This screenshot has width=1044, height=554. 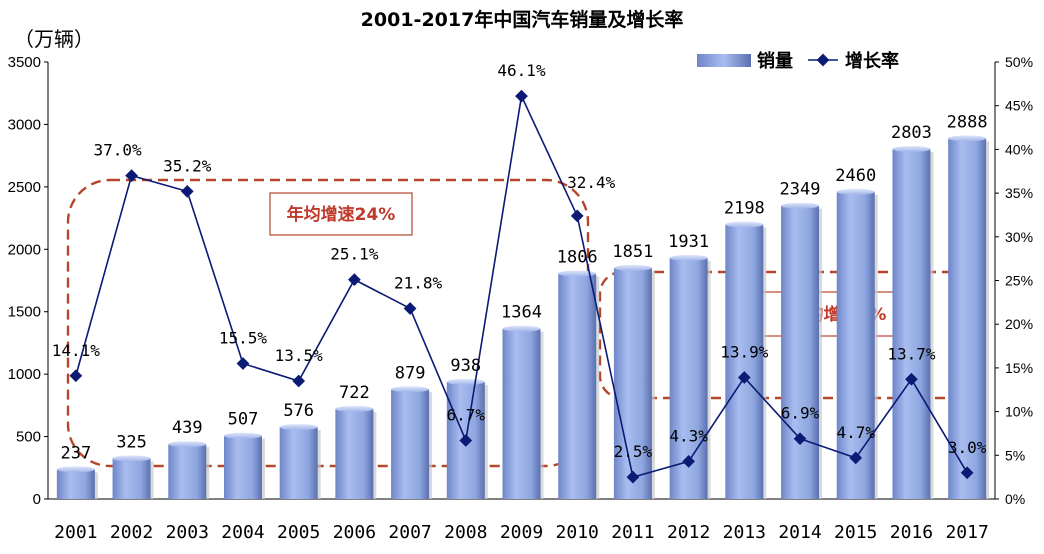 I want to click on x-tick-label: 2008, so click(x=465, y=532).